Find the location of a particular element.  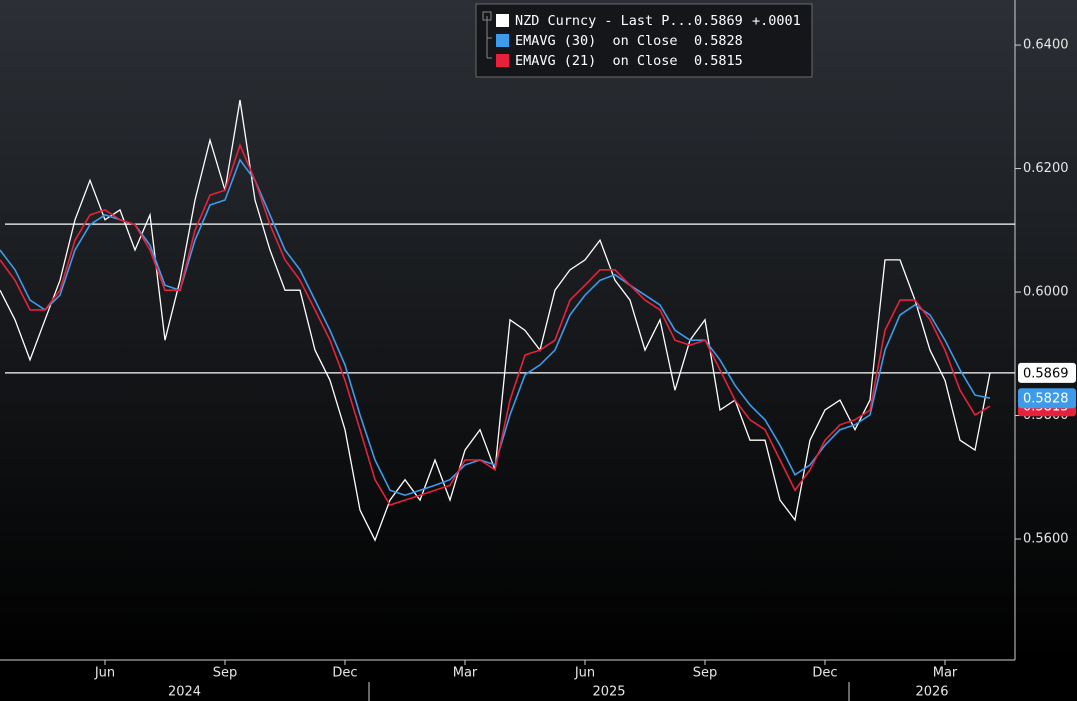

legend-collapse is located at coordinates (487, 16).